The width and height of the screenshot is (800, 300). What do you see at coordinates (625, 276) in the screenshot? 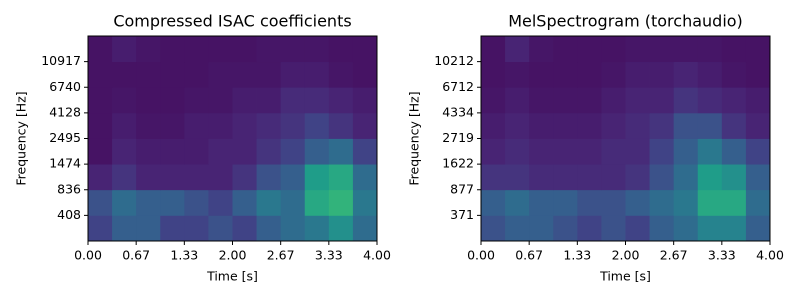
I see `x-axis-label: Time [s]` at bounding box center [625, 276].